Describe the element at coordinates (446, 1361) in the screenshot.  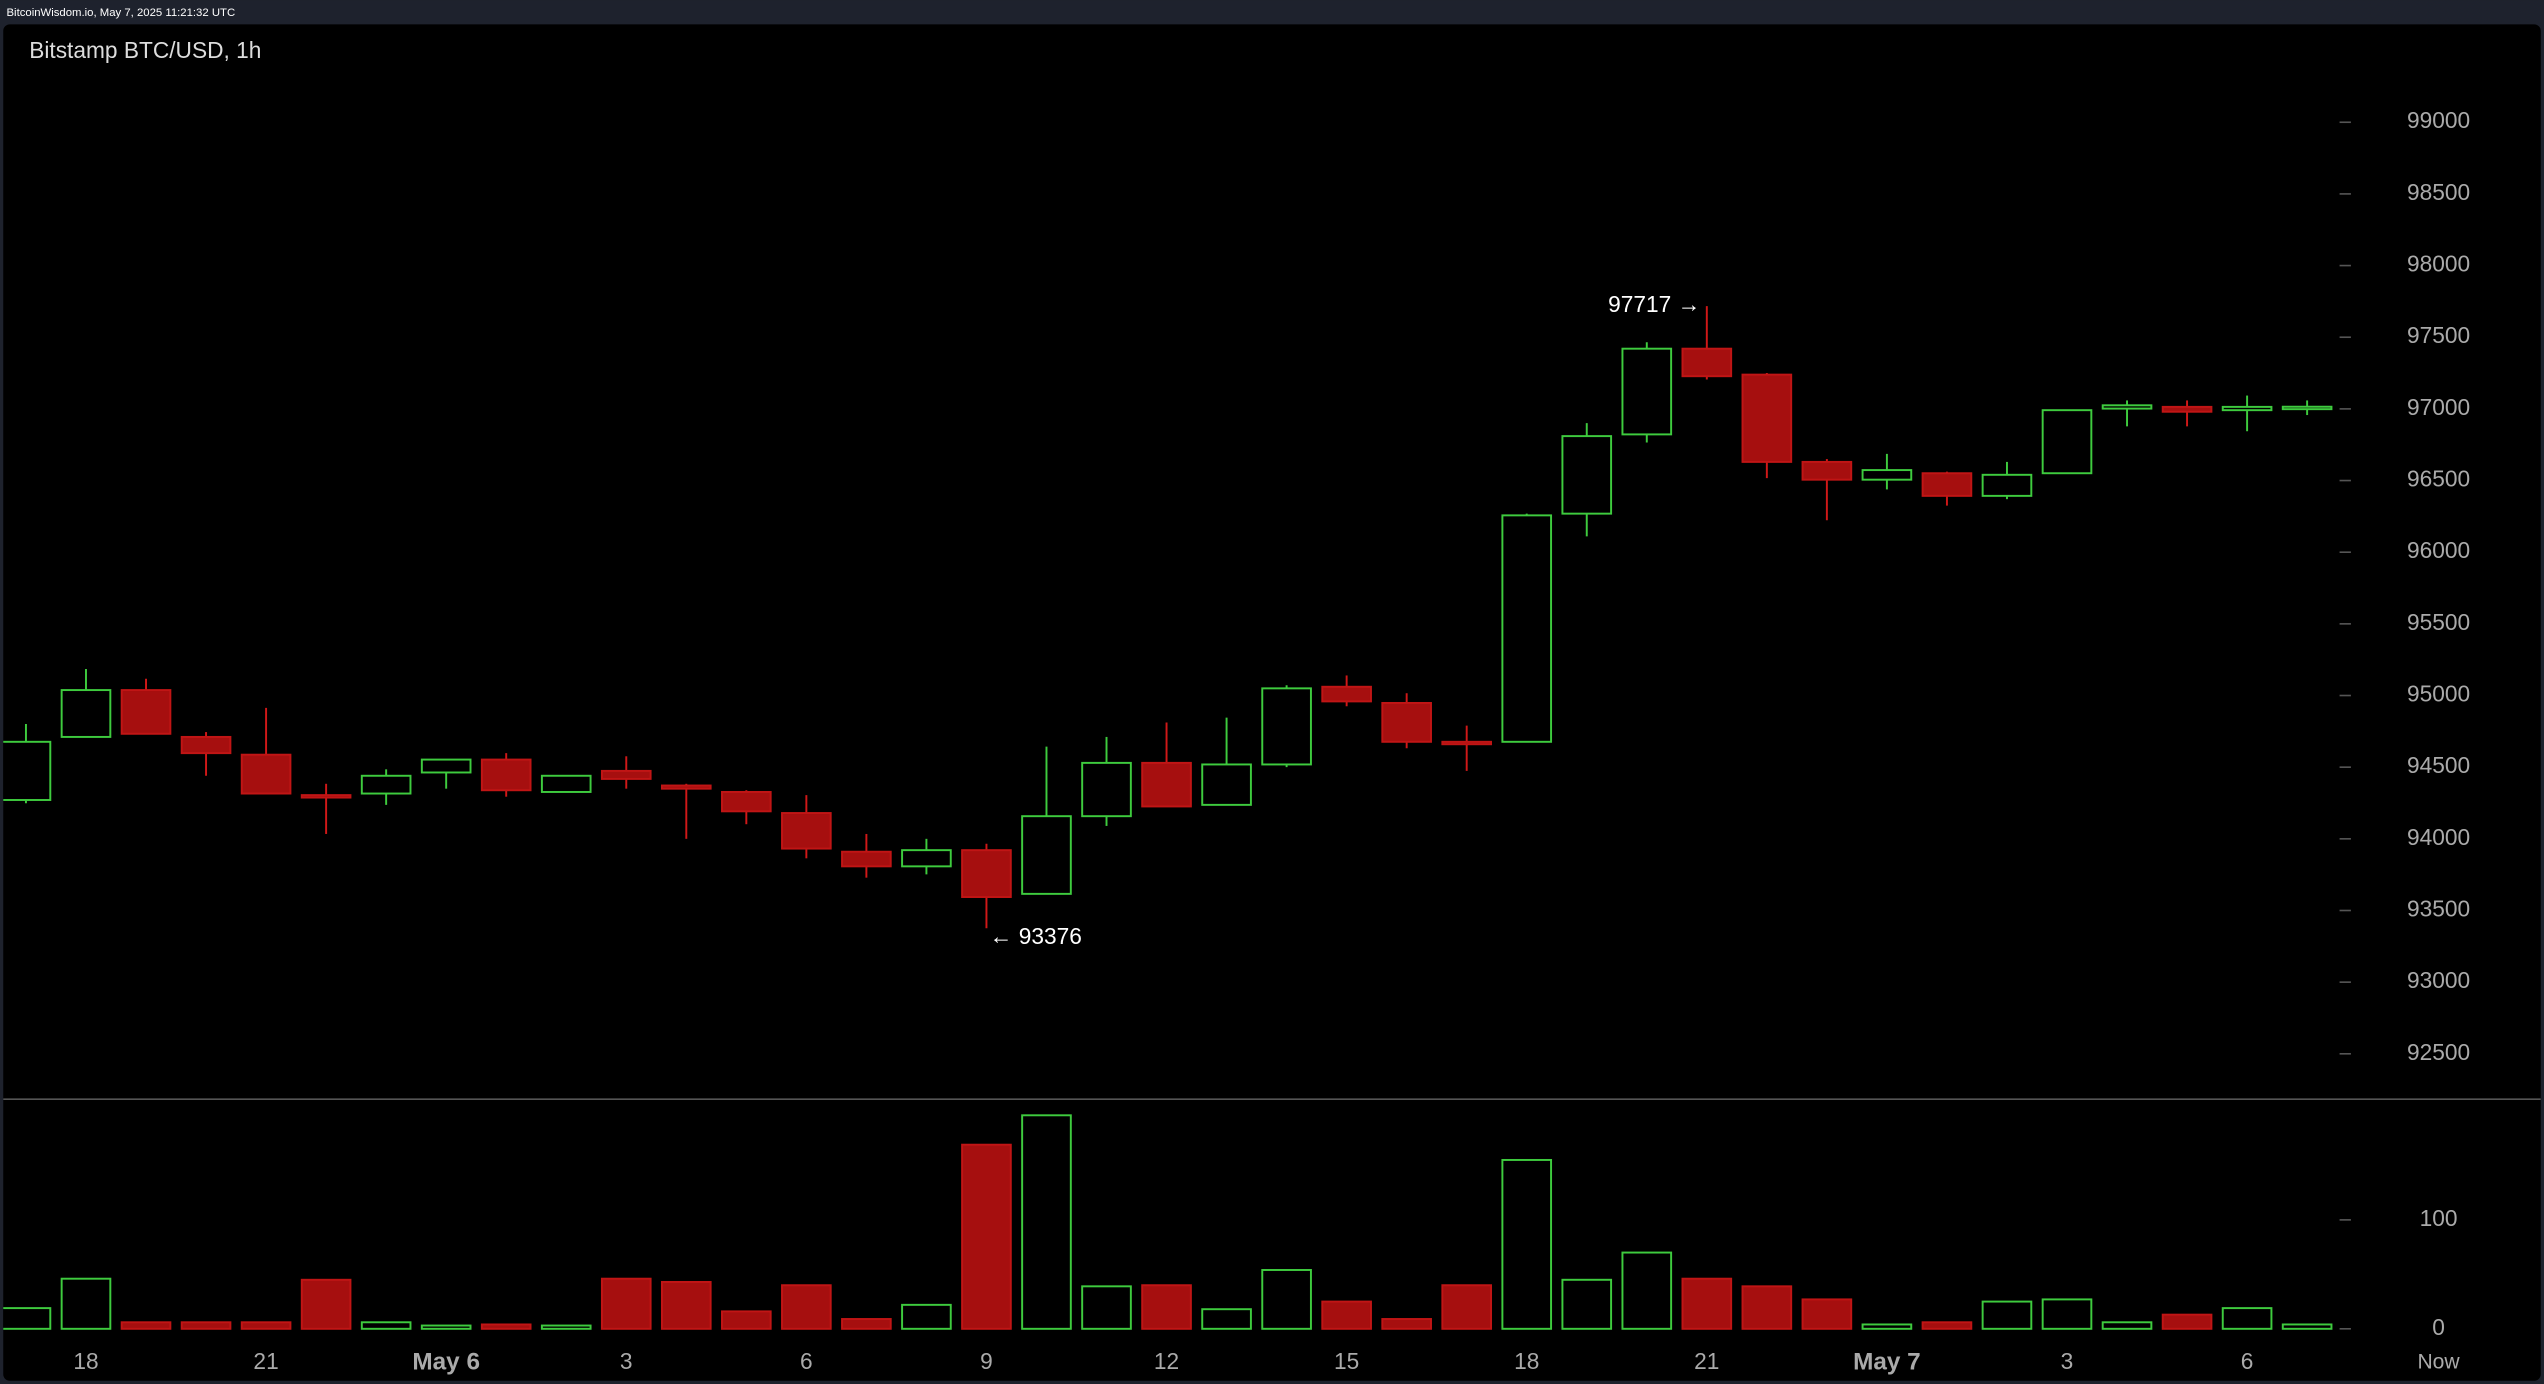
I see `x-tick-label: May 6` at that location.